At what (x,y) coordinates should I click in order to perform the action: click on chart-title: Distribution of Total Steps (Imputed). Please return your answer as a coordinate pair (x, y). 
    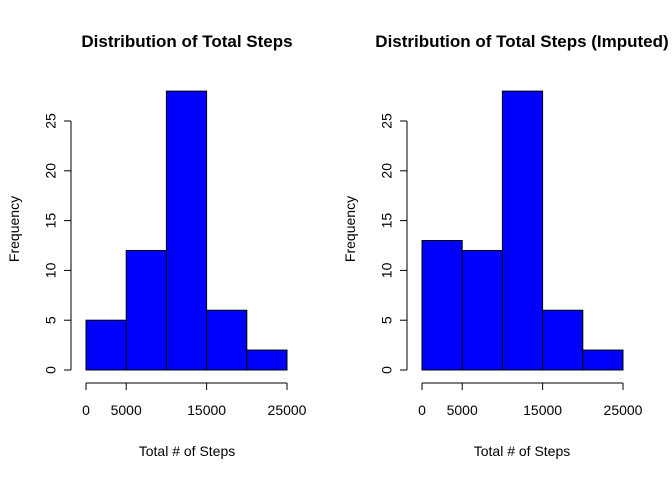
    Looking at the image, I should click on (521, 41).